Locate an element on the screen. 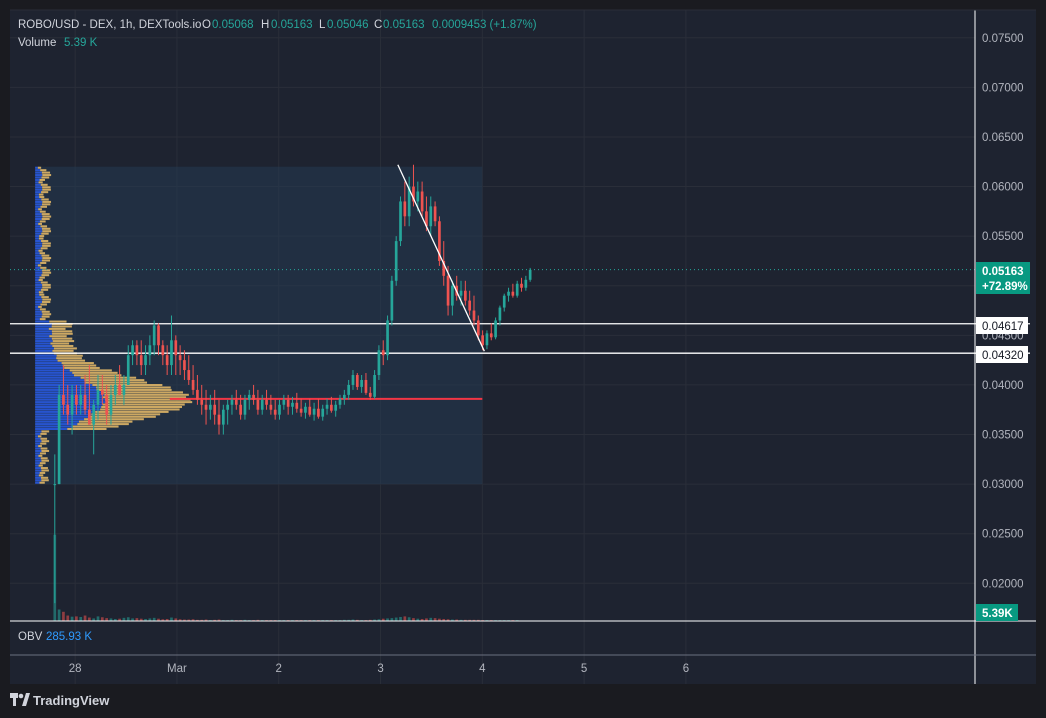 The image size is (1046, 718). last-price-value: 0.05163 is located at coordinates (1003, 272).